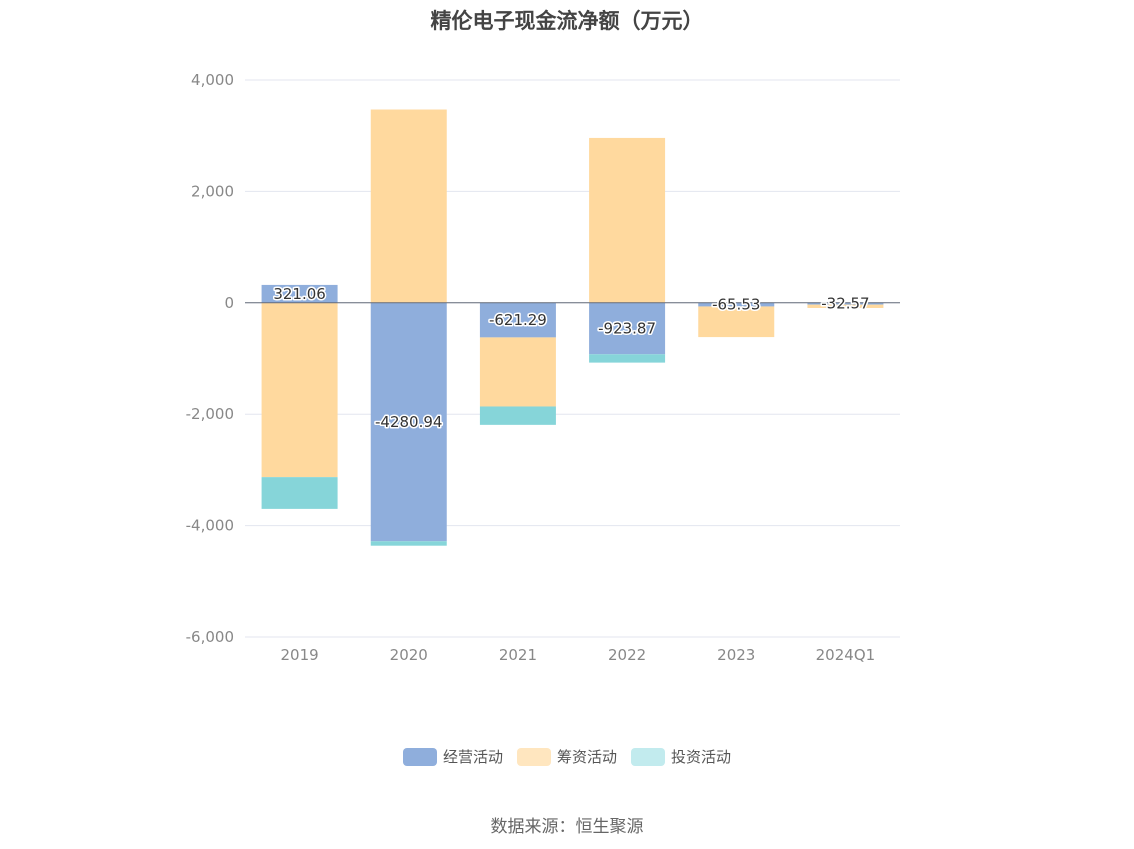 The height and width of the screenshot is (849, 1134). What do you see at coordinates (736, 322) in the screenshot?
I see `bar-financing-2023` at bounding box center [736, 322].